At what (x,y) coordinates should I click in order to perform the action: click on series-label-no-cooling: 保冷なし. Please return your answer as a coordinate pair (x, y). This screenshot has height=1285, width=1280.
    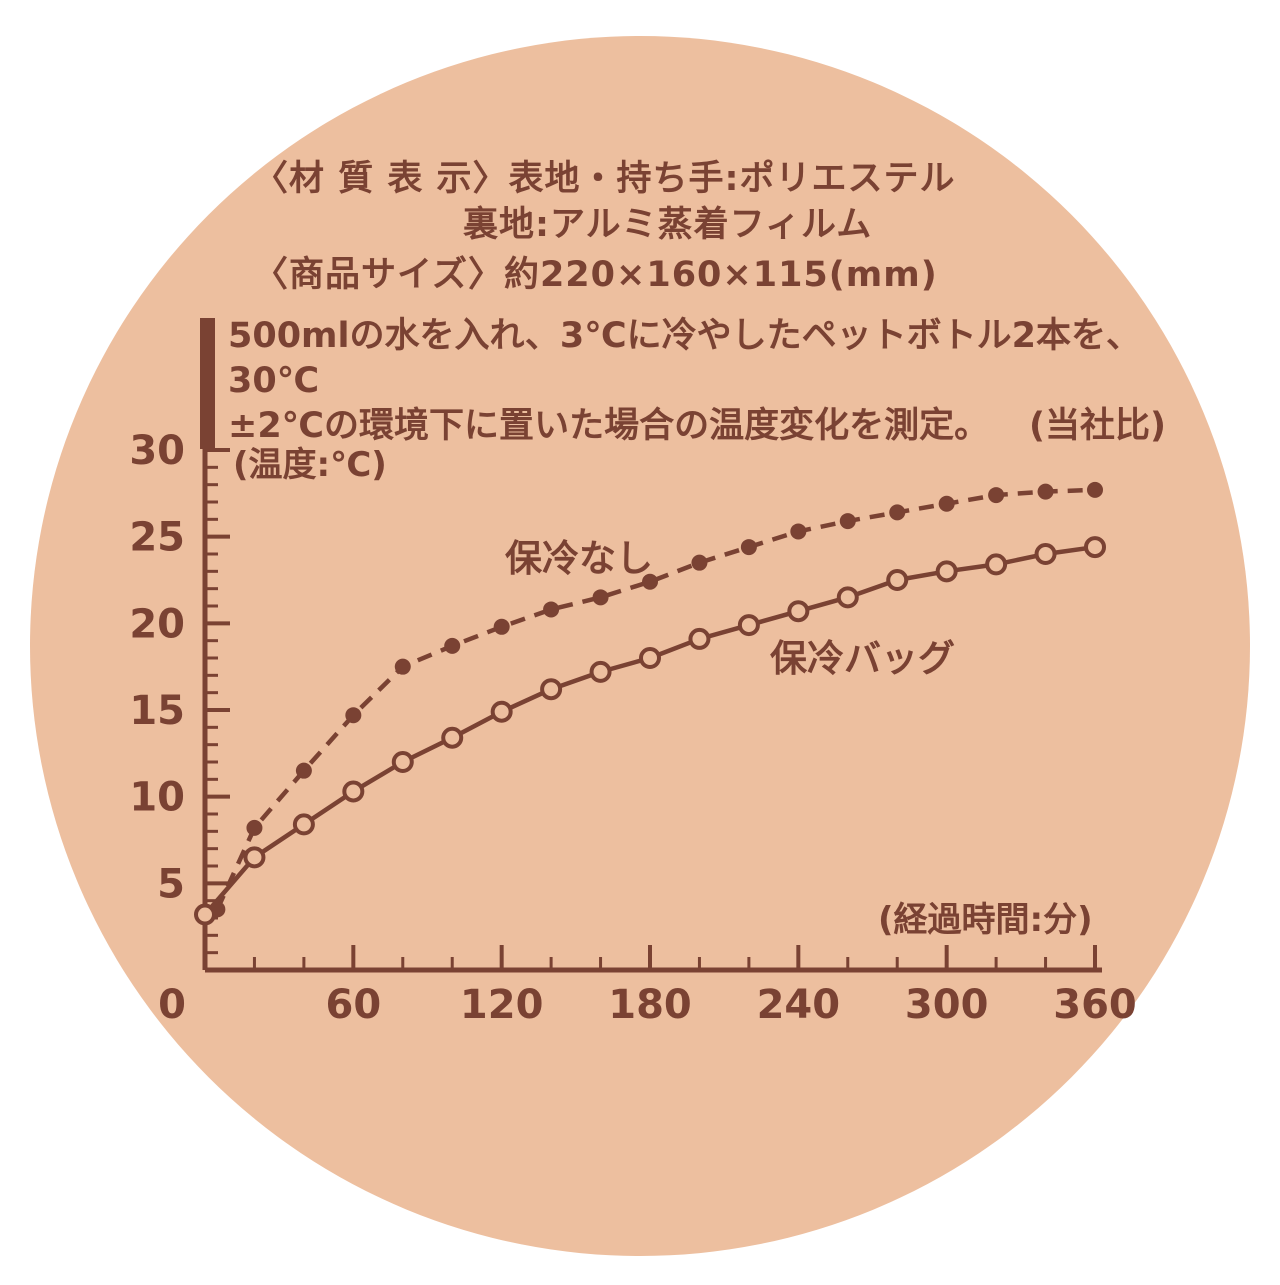
    Looking at the image, I should click on (579, 558).